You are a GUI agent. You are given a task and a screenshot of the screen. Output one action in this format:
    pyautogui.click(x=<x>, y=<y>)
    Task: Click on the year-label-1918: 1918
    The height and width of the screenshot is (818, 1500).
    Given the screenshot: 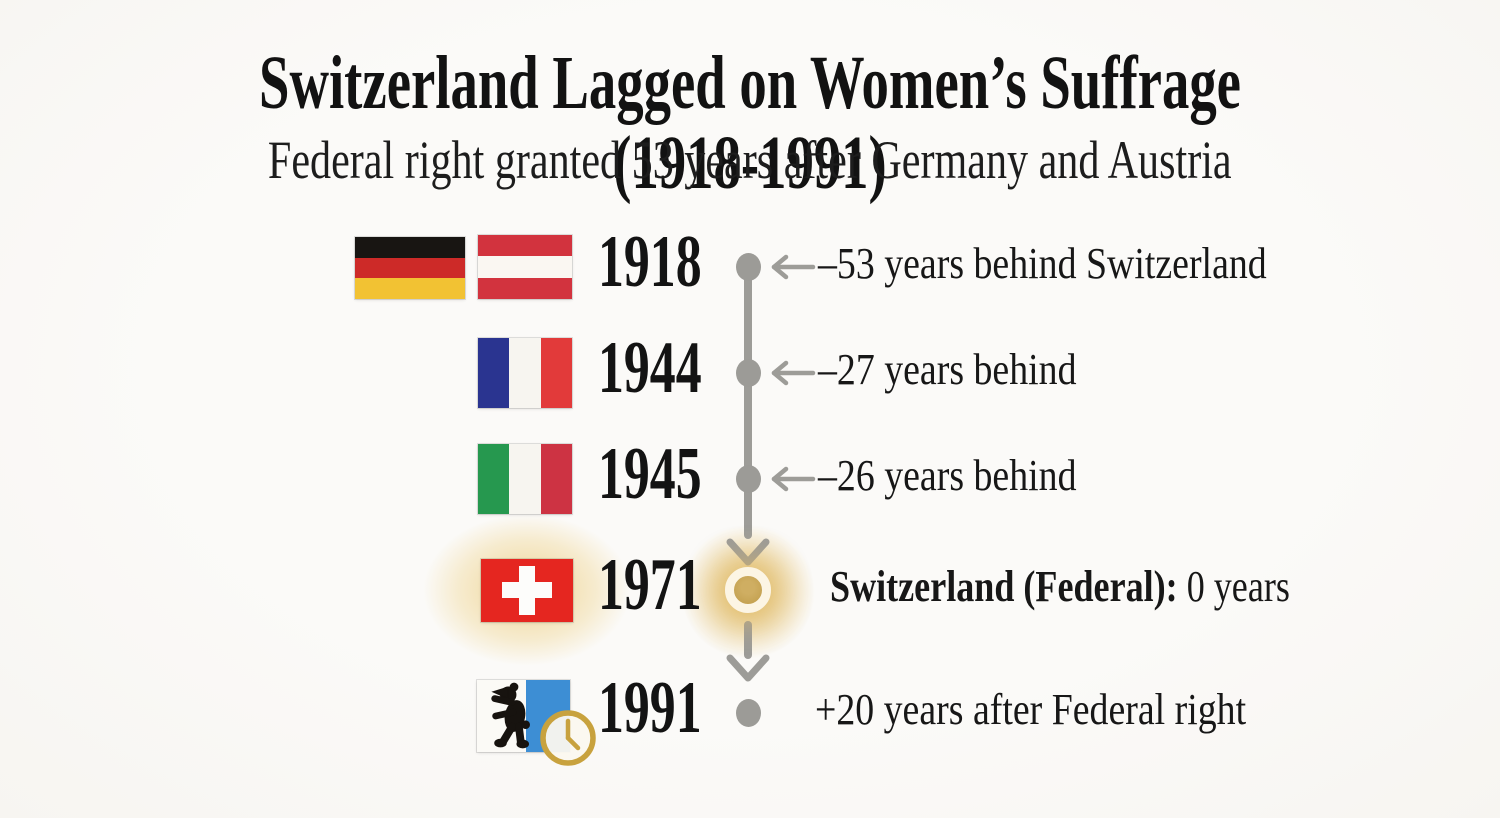 What is the action you would take?
    pyautogui.click(x=650, y=262)
    